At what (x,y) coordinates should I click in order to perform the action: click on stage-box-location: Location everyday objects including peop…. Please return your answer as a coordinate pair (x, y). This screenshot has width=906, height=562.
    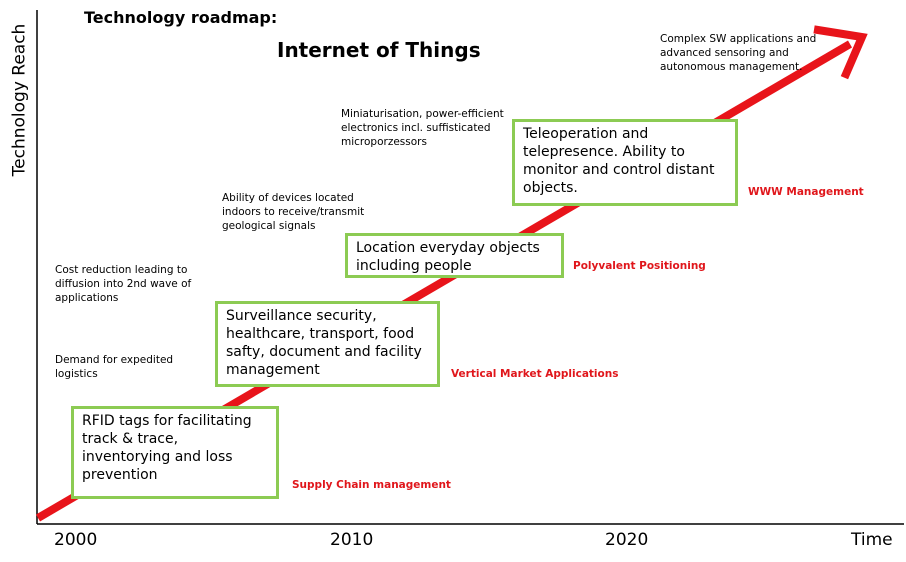
    Looking at the image, I should click on (454, 255).